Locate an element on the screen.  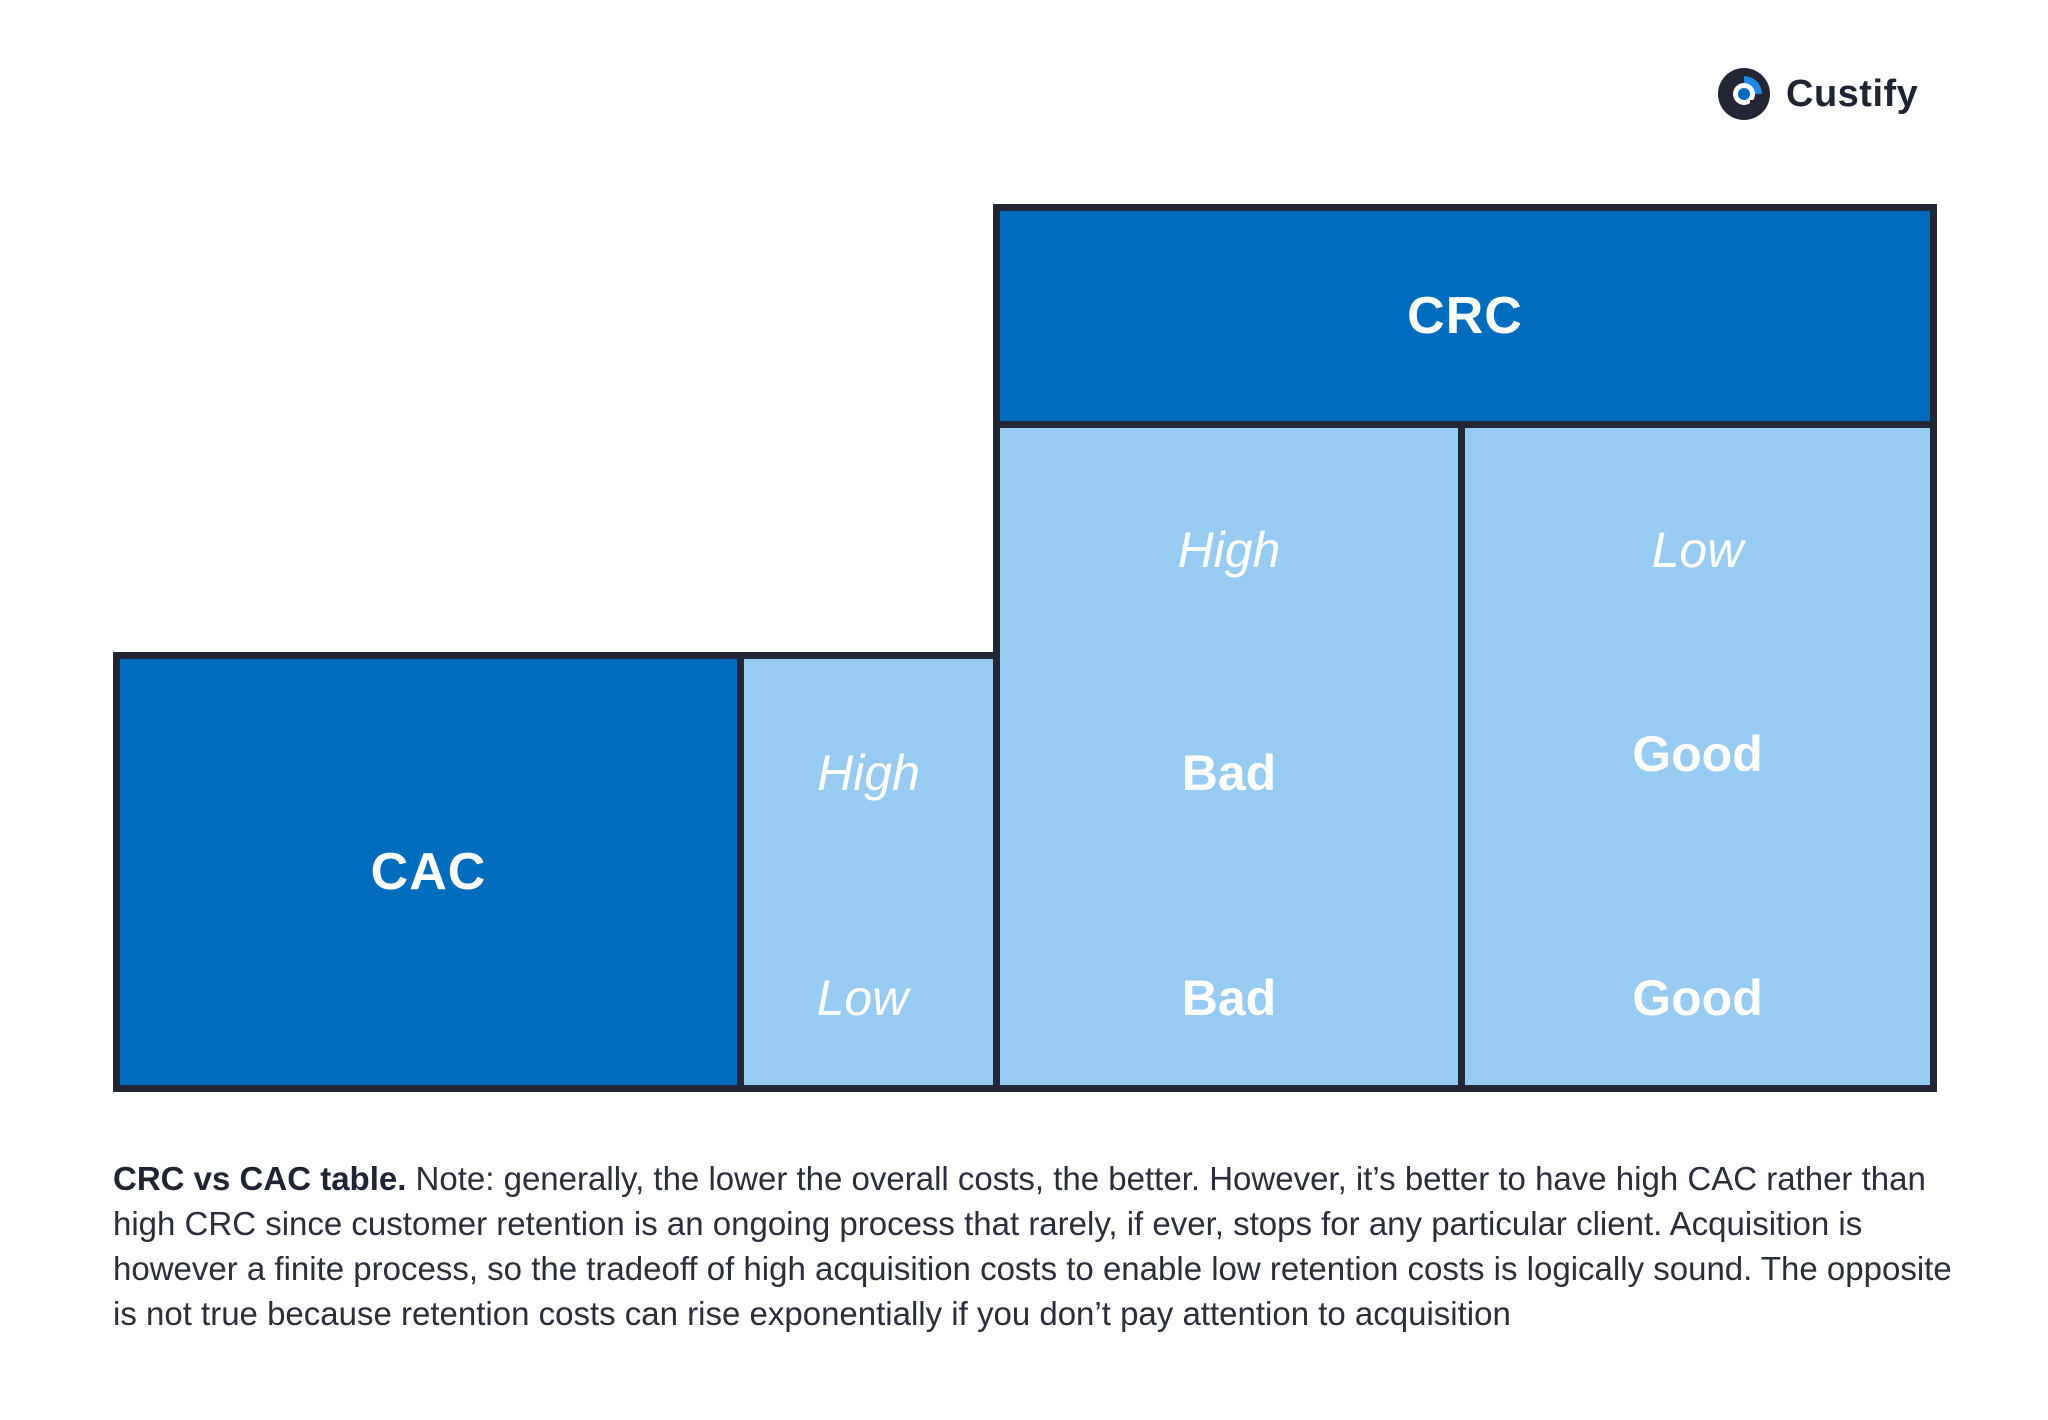
brand-logo: Custify is located at coordinates (1817, 94).